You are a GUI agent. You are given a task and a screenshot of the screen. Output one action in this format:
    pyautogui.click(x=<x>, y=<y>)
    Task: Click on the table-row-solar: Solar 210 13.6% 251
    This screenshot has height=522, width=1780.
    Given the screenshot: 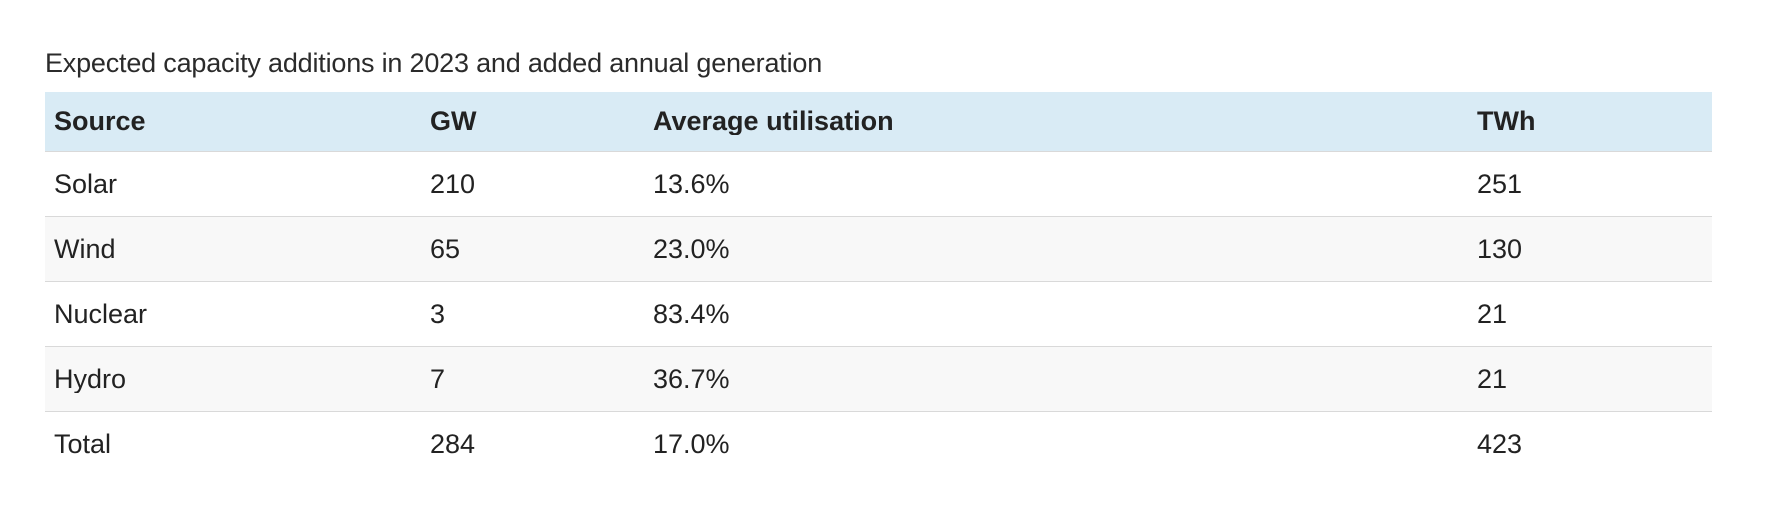 What is the action you would take?
    pyautogui.click(x=878, y=183)
    